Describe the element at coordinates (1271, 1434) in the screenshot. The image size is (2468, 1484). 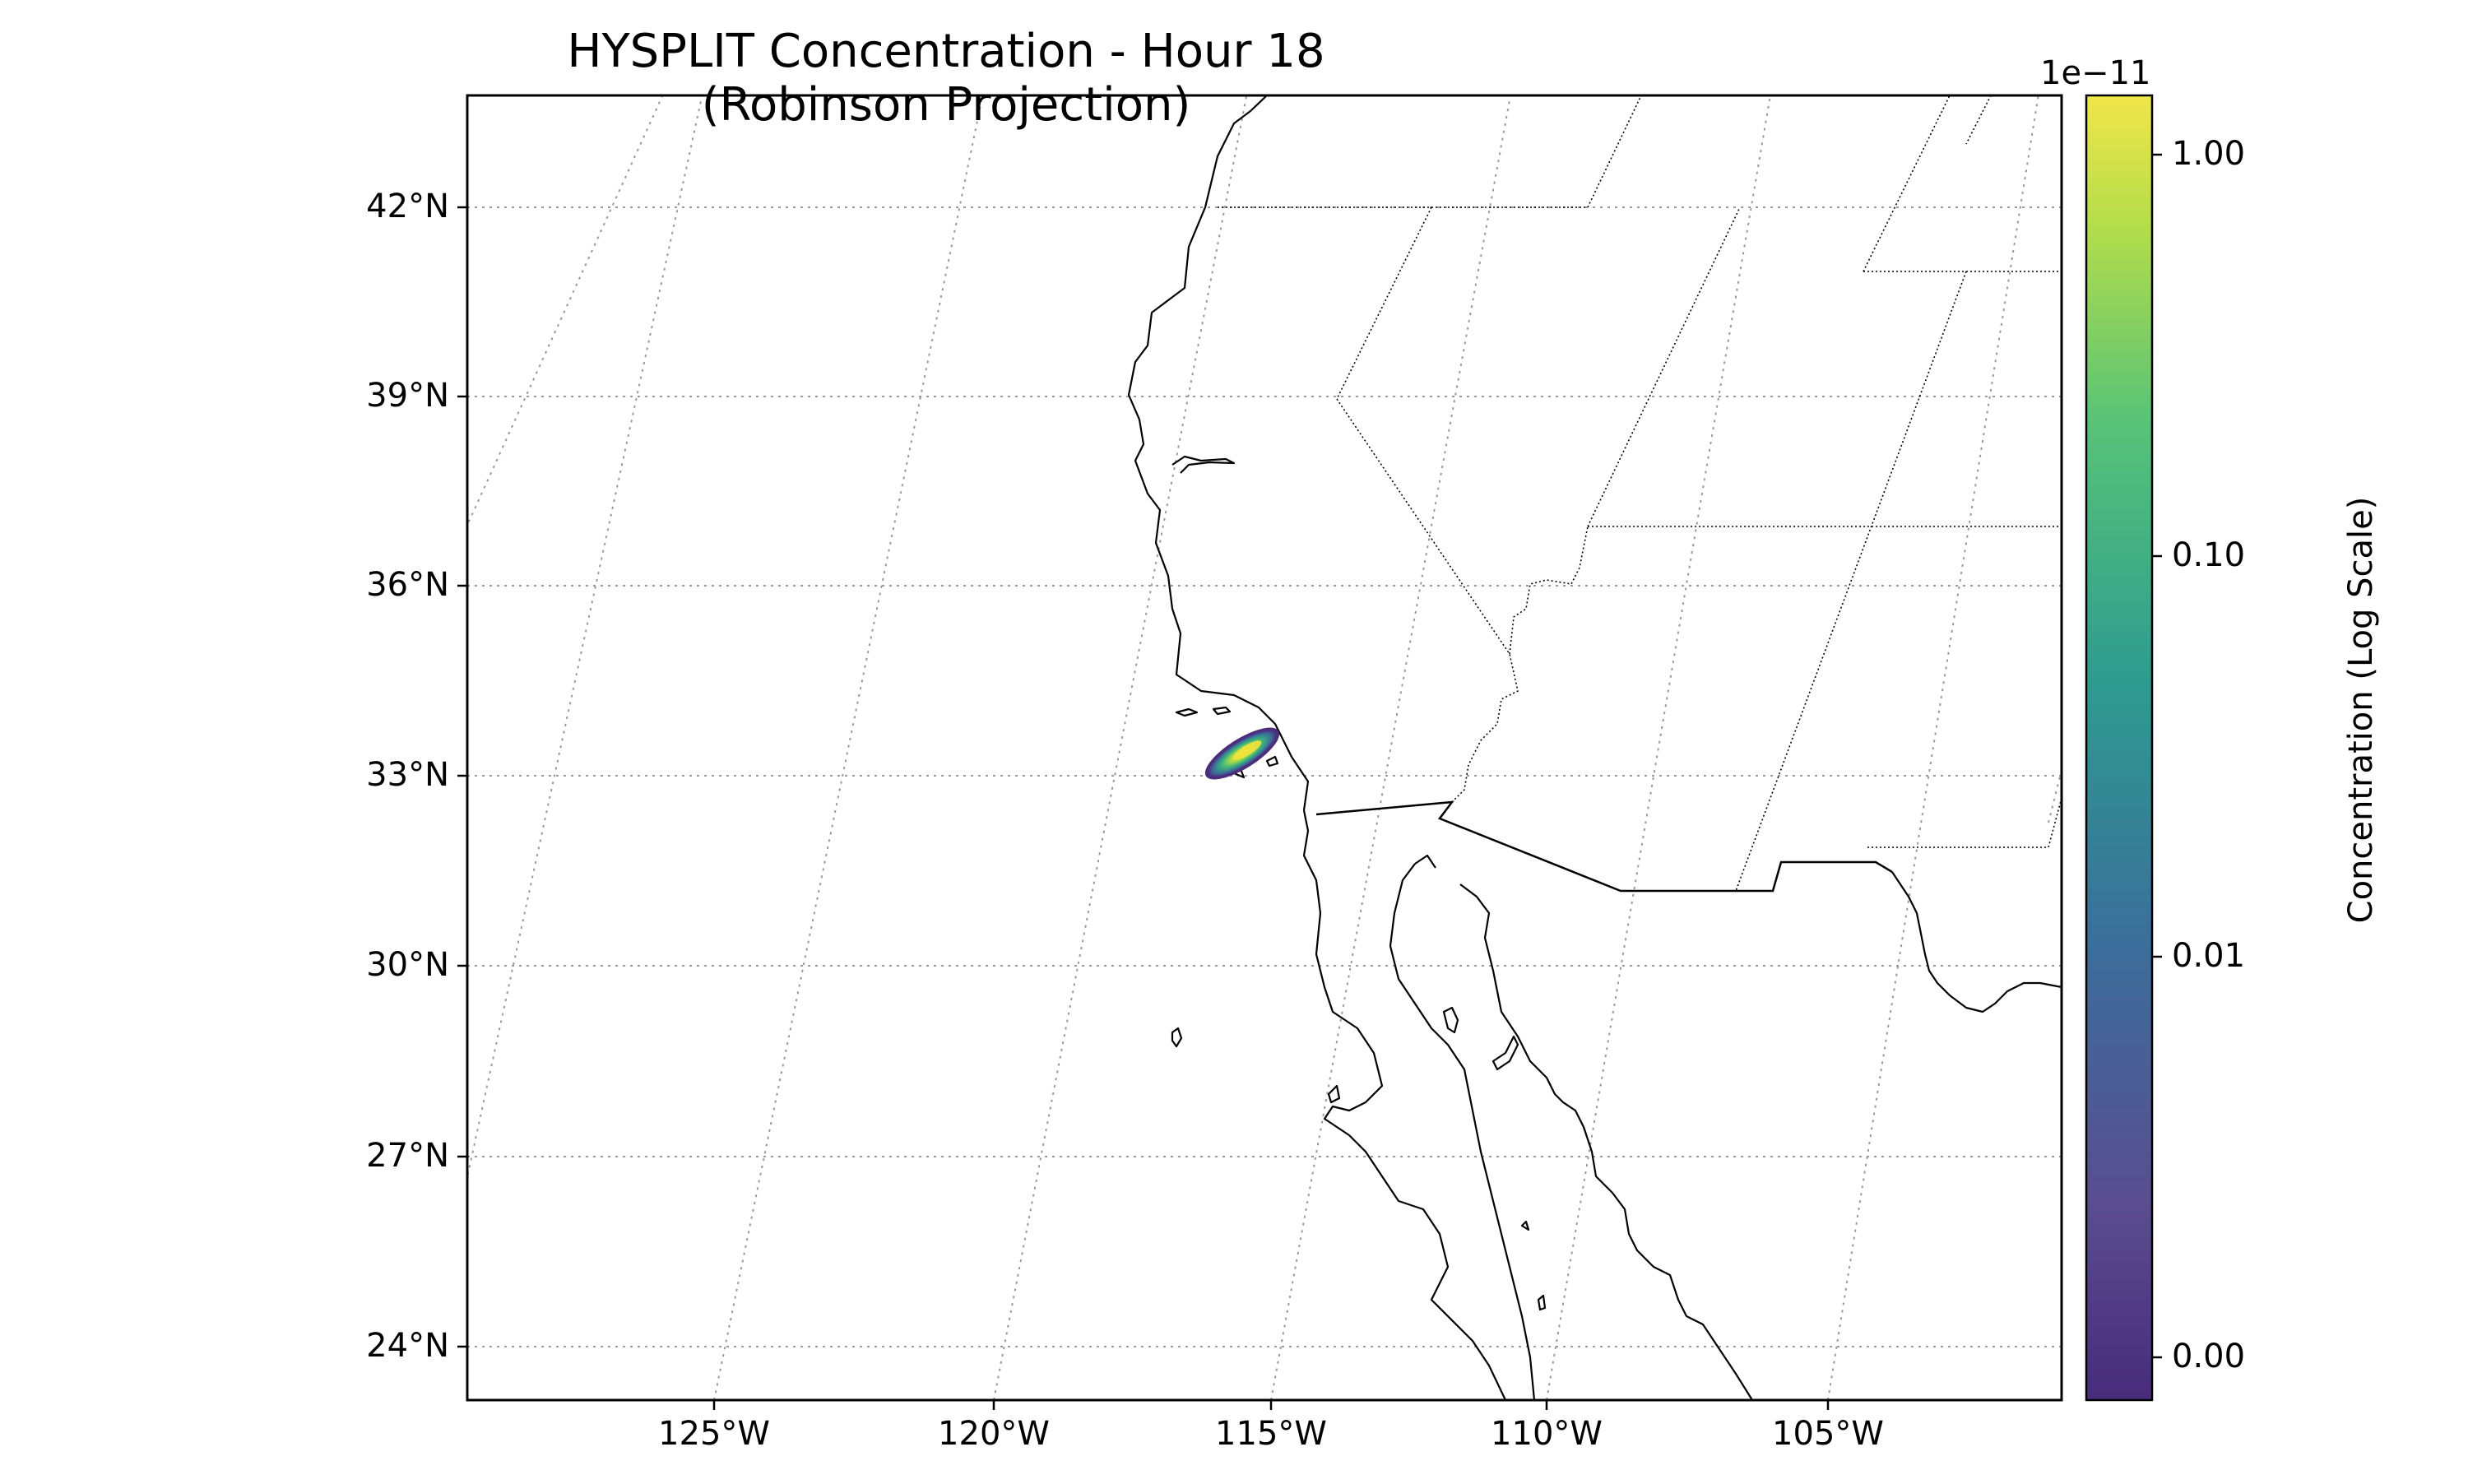
I see `lon-tick-label: 115°W` at that location.